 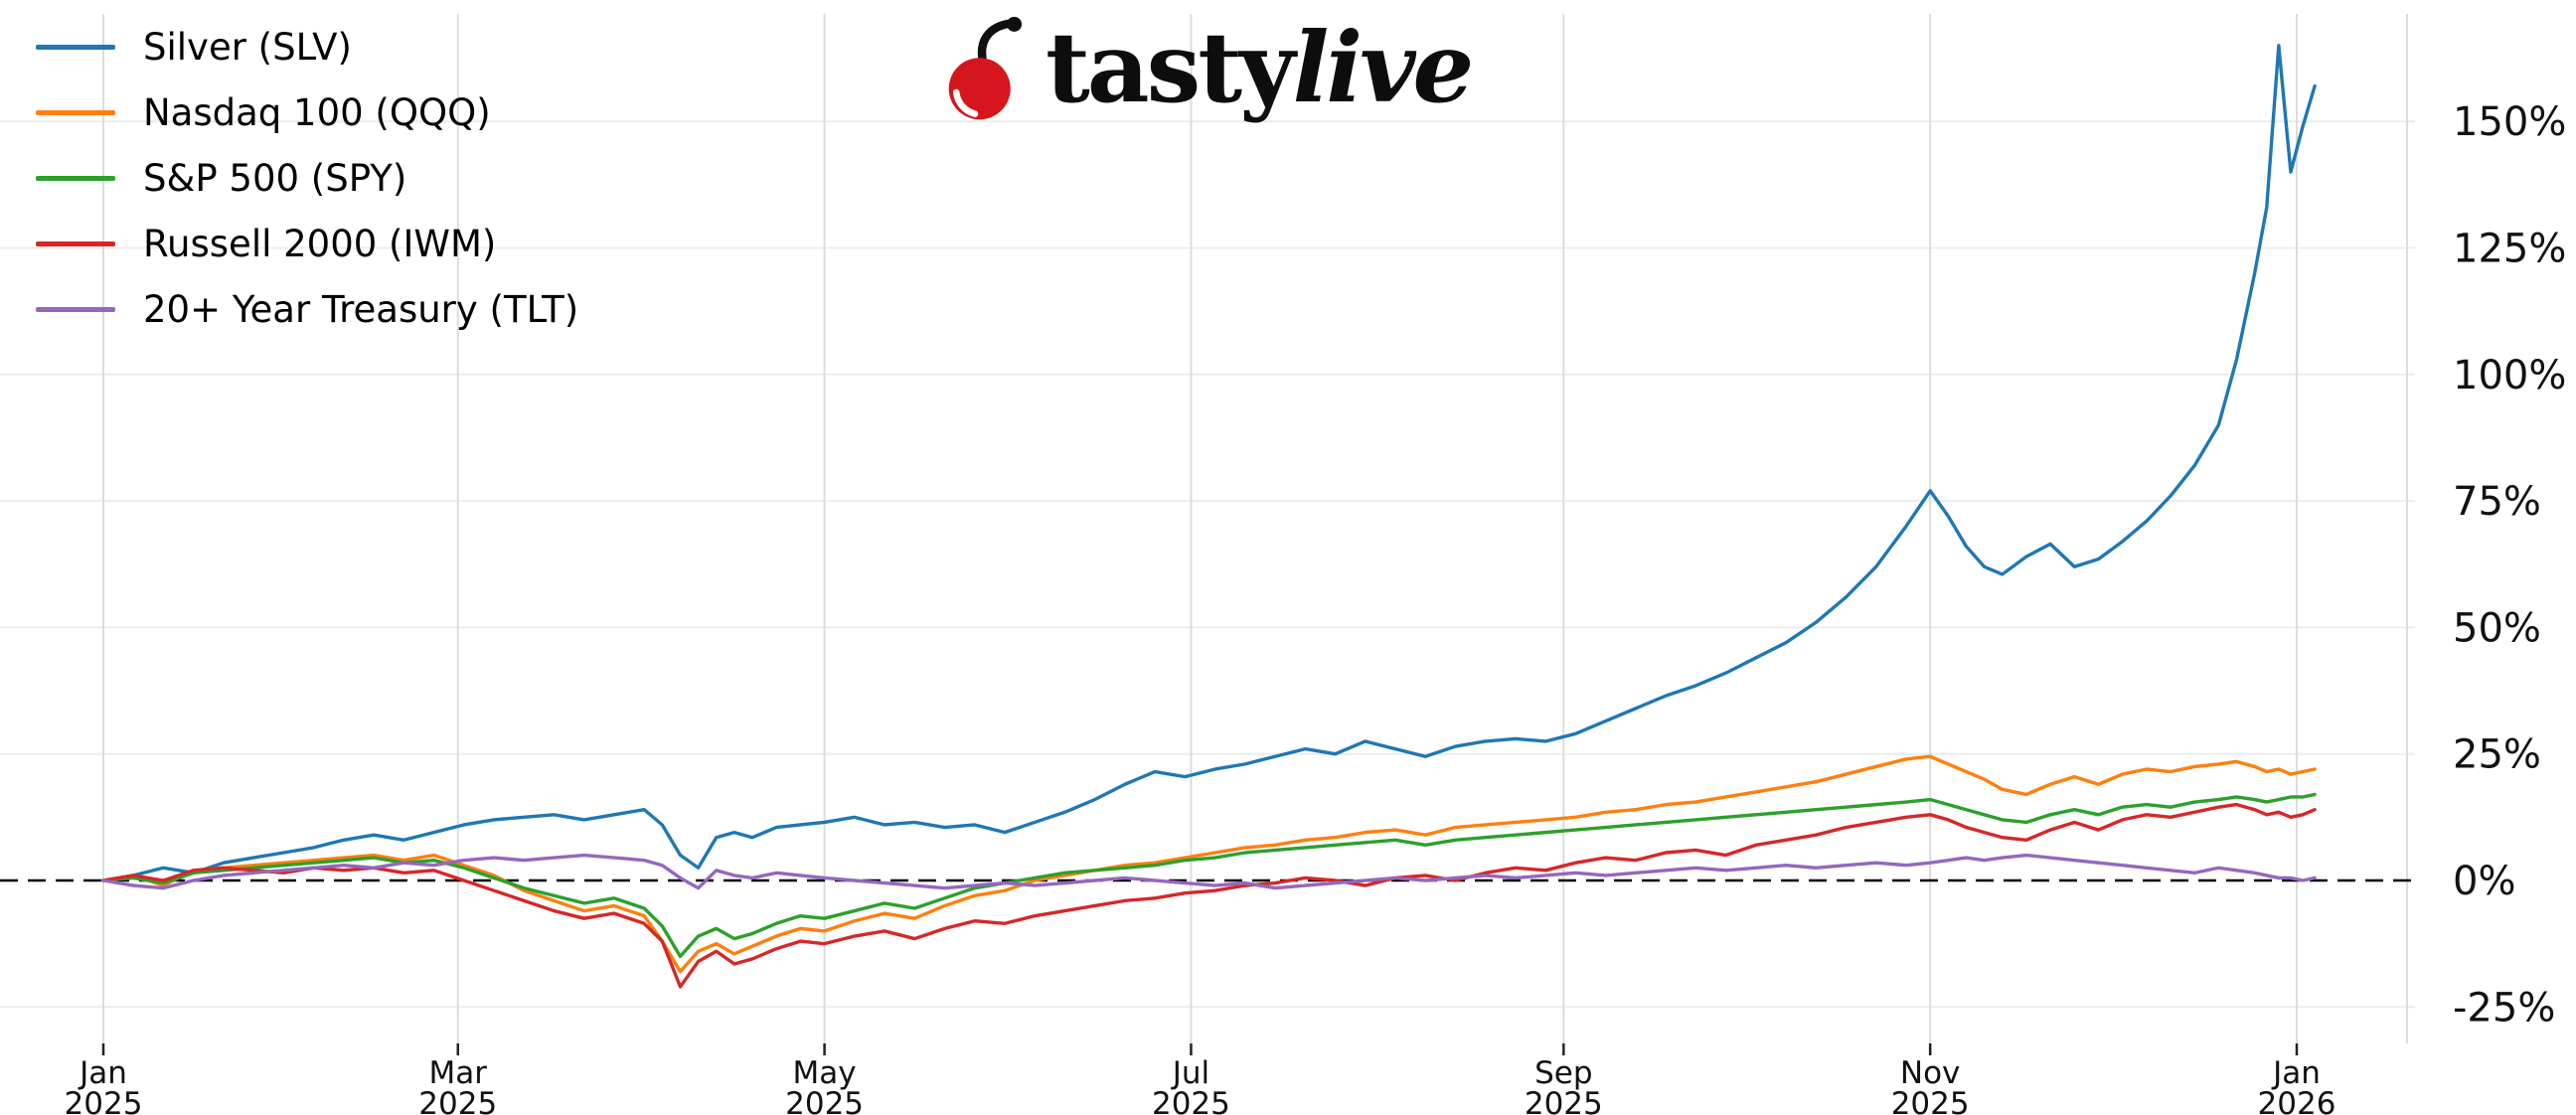 What do you see at coordinates (1563, 1073) in the screenshot?
I see `svg-text: Sep` at bounding box center [1563, 1073].